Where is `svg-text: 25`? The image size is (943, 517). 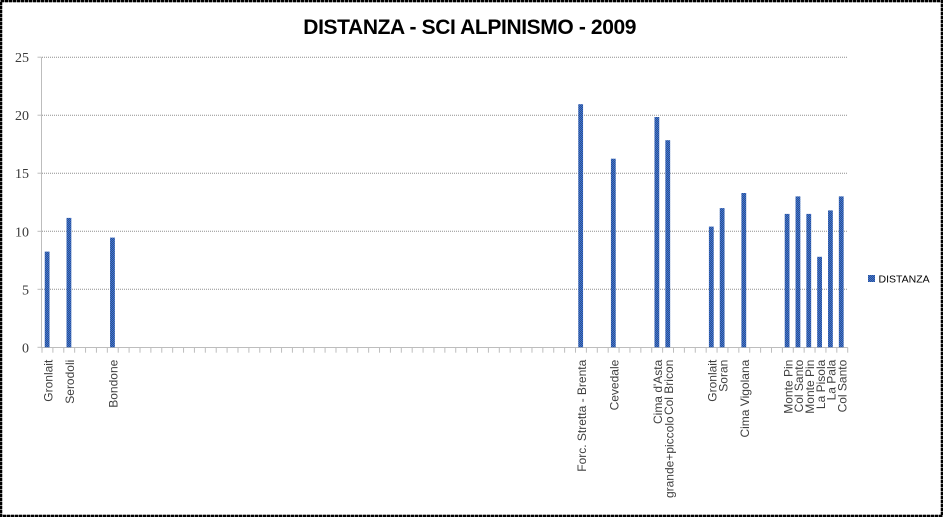 svg-text: 25 is located at coordinates (22, 58).